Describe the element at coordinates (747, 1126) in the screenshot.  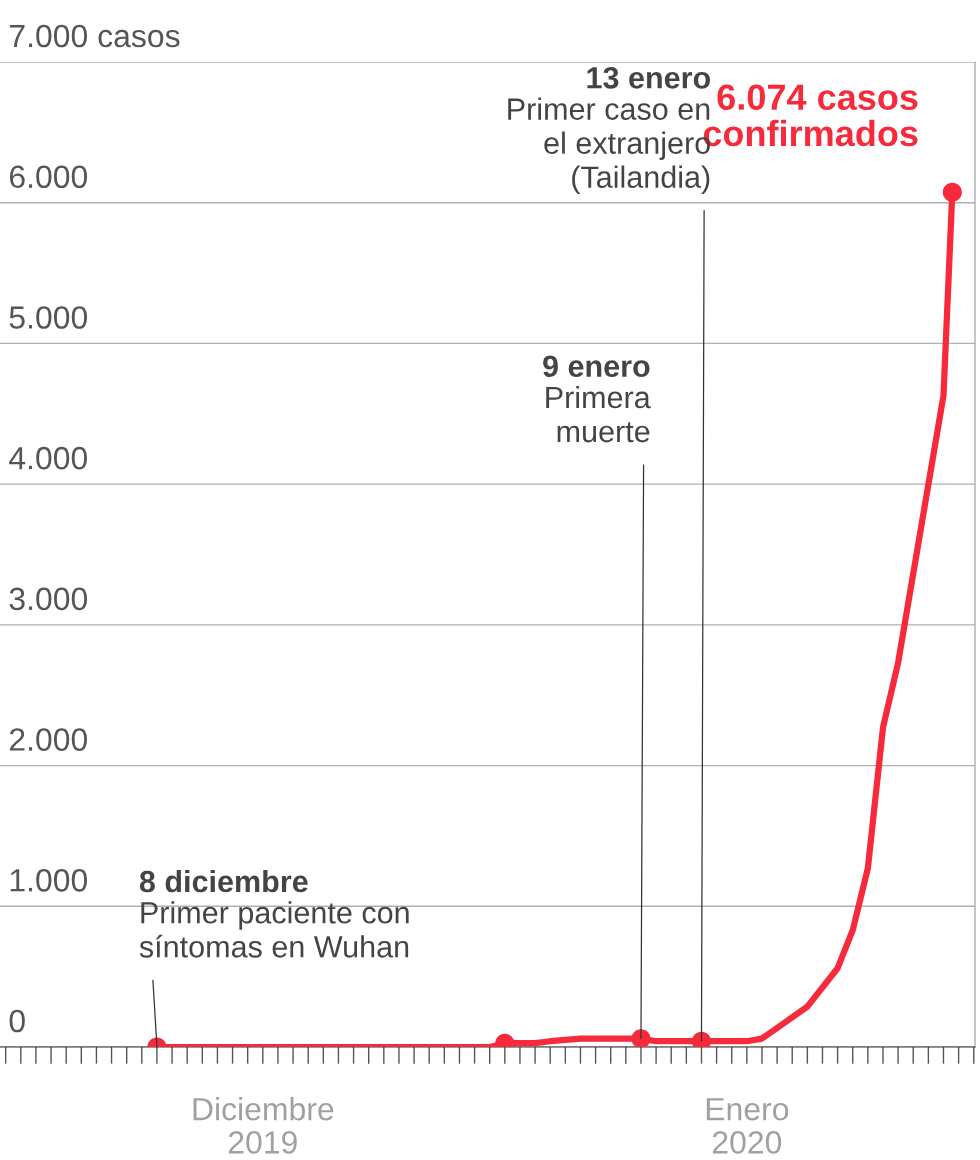
I see `x-tick-label: Enero 2020` at that location.